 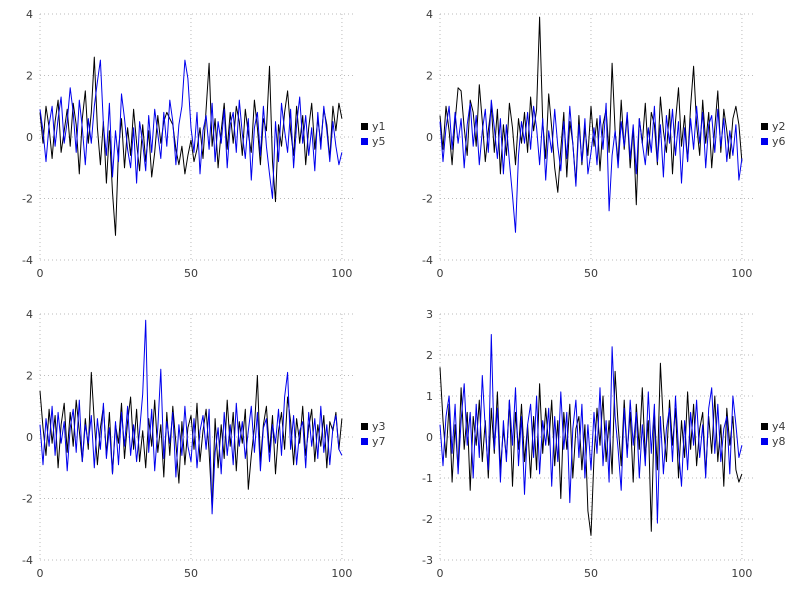 I want to click on series-line-y3, so click(x=191, y=440).